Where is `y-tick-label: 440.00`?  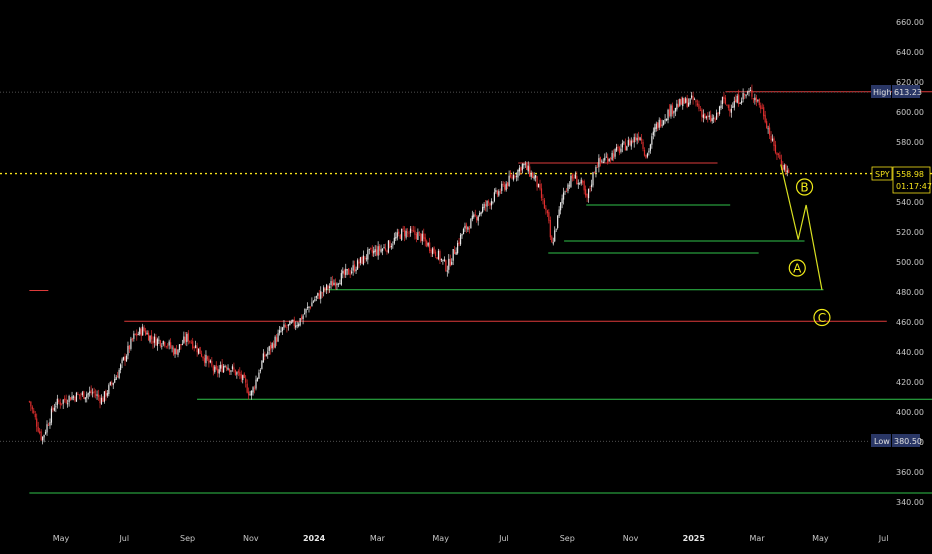
y-tick-label: 440.00 is located at coordinates (910, 352).